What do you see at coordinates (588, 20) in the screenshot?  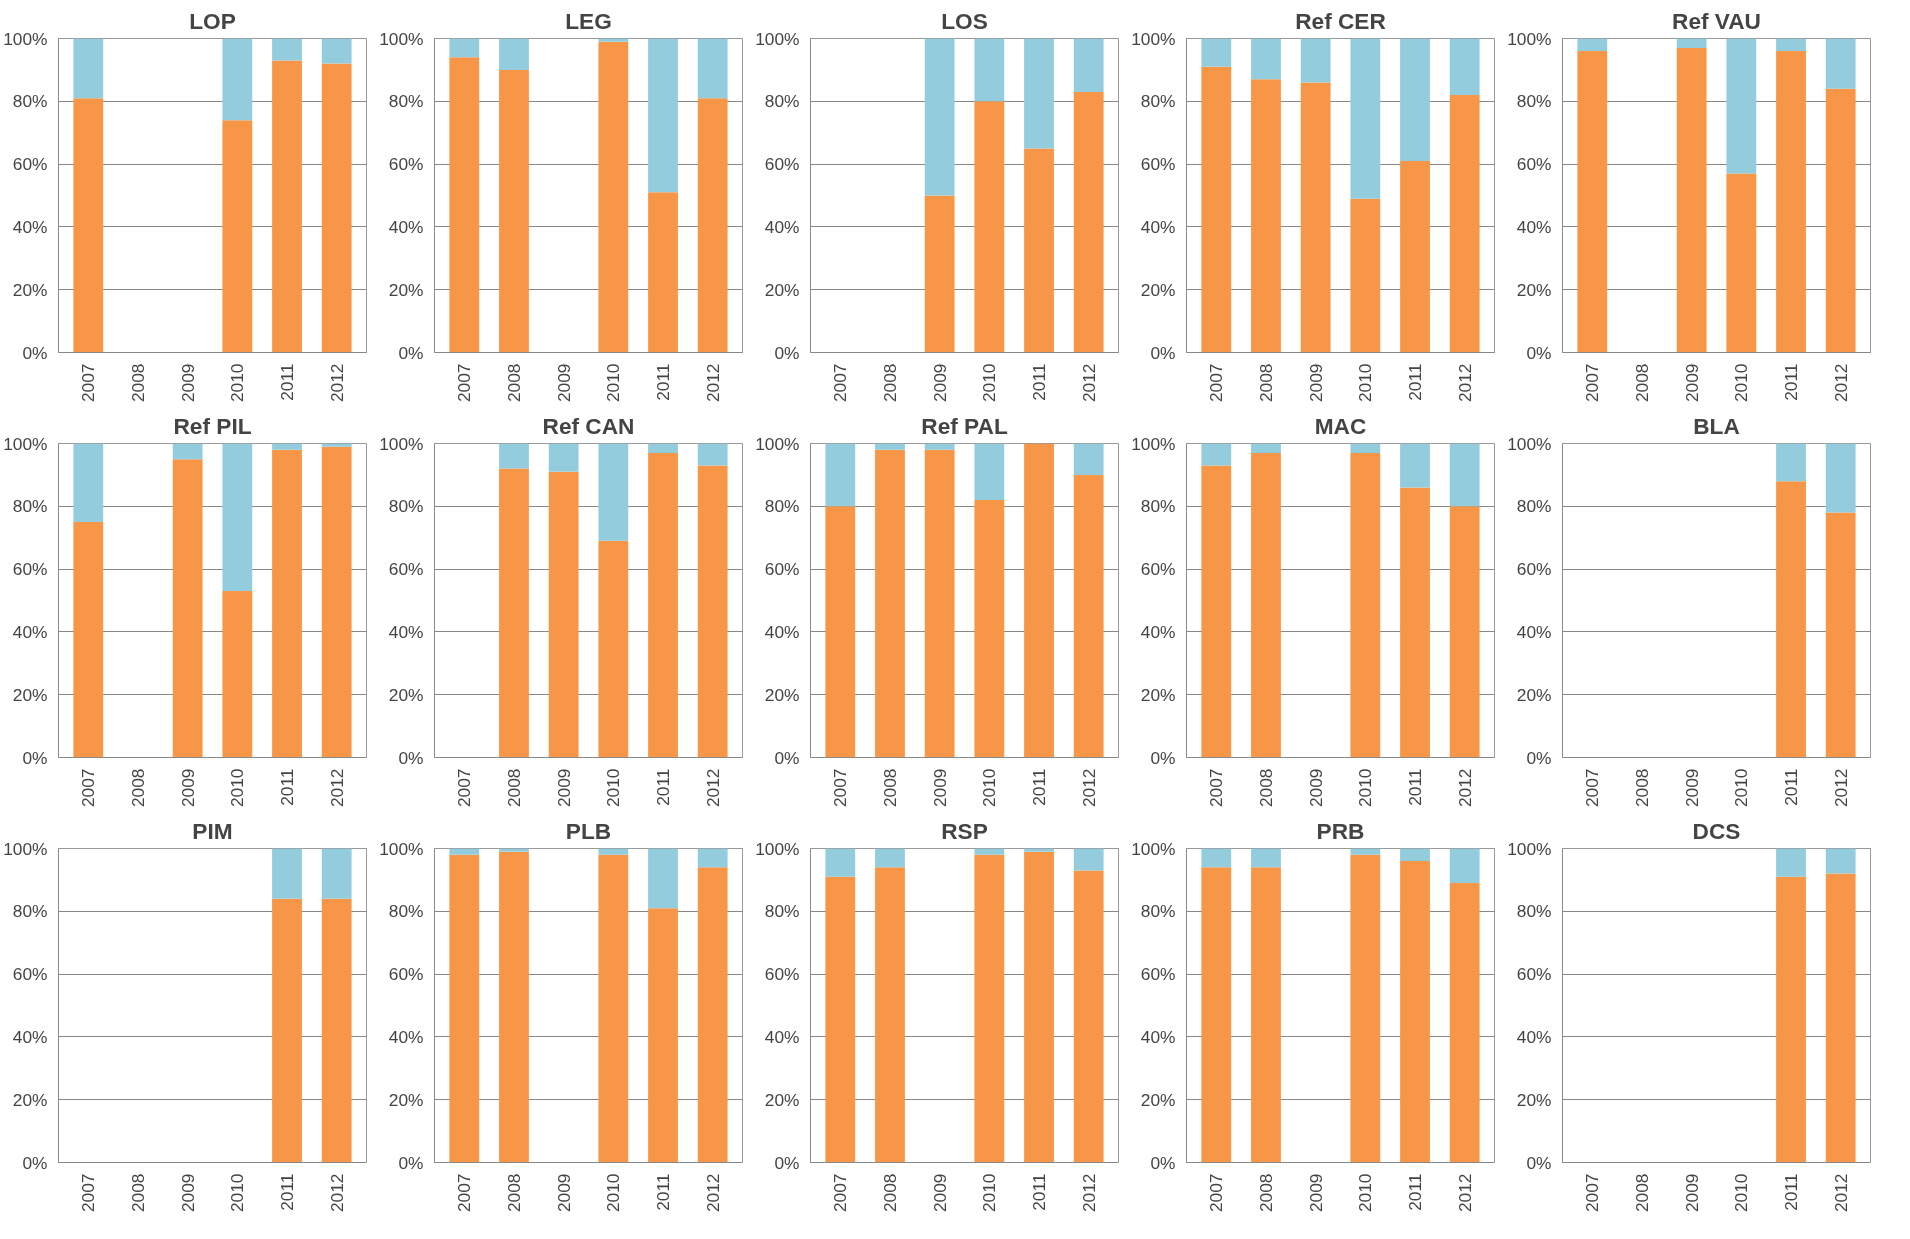 I see `chart-title: LEG` at bounding box center [588, 20].